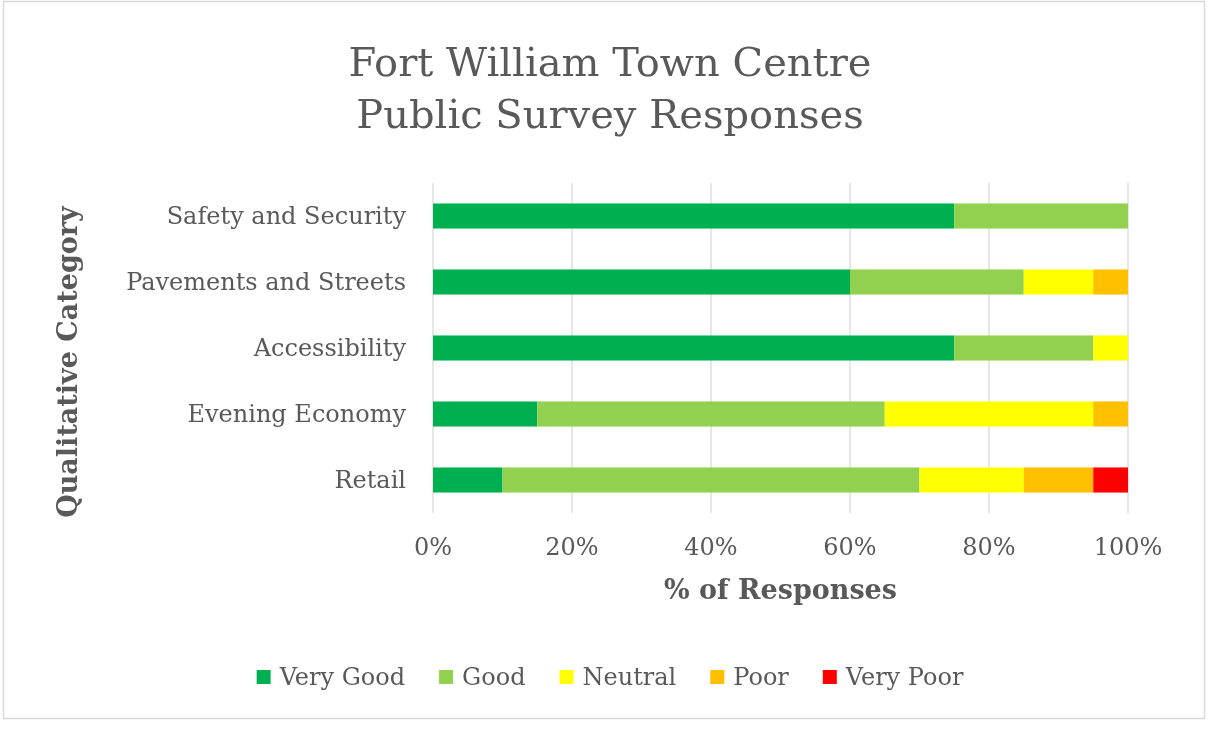 This screenshot has width=1208, height=729. I want to click on legend-label: Good, so click(494, 677).